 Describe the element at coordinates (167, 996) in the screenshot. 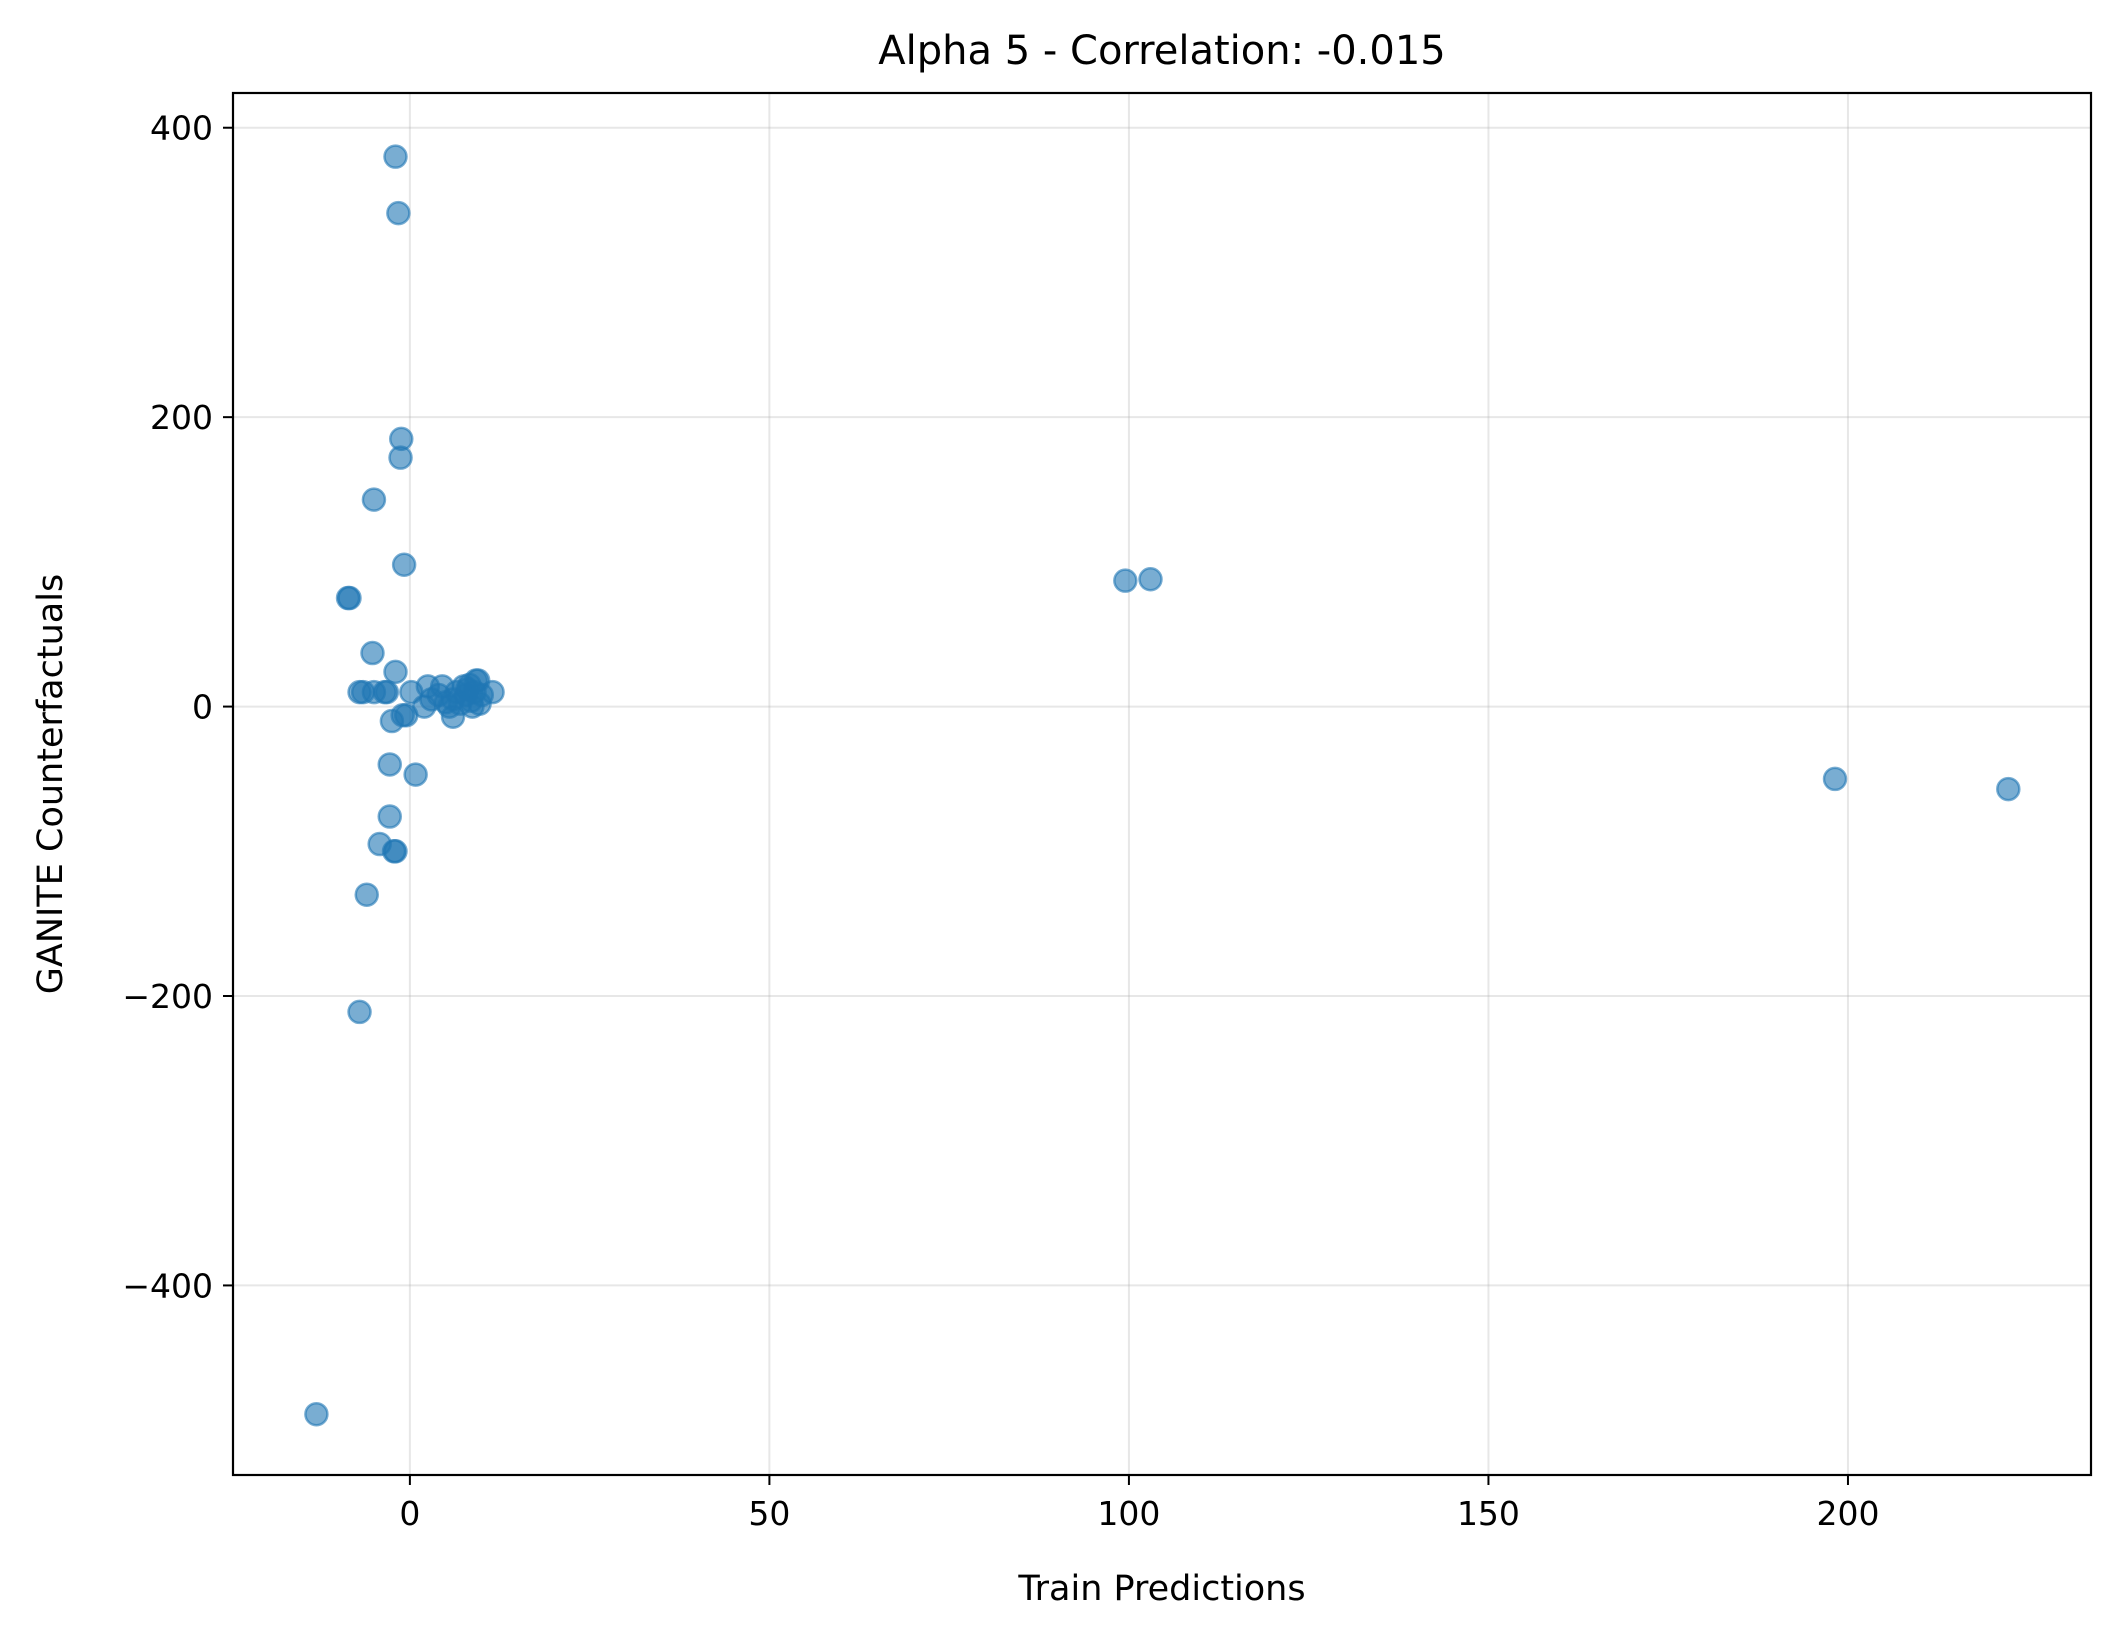

I see `y-tick-label: −200` at that location.